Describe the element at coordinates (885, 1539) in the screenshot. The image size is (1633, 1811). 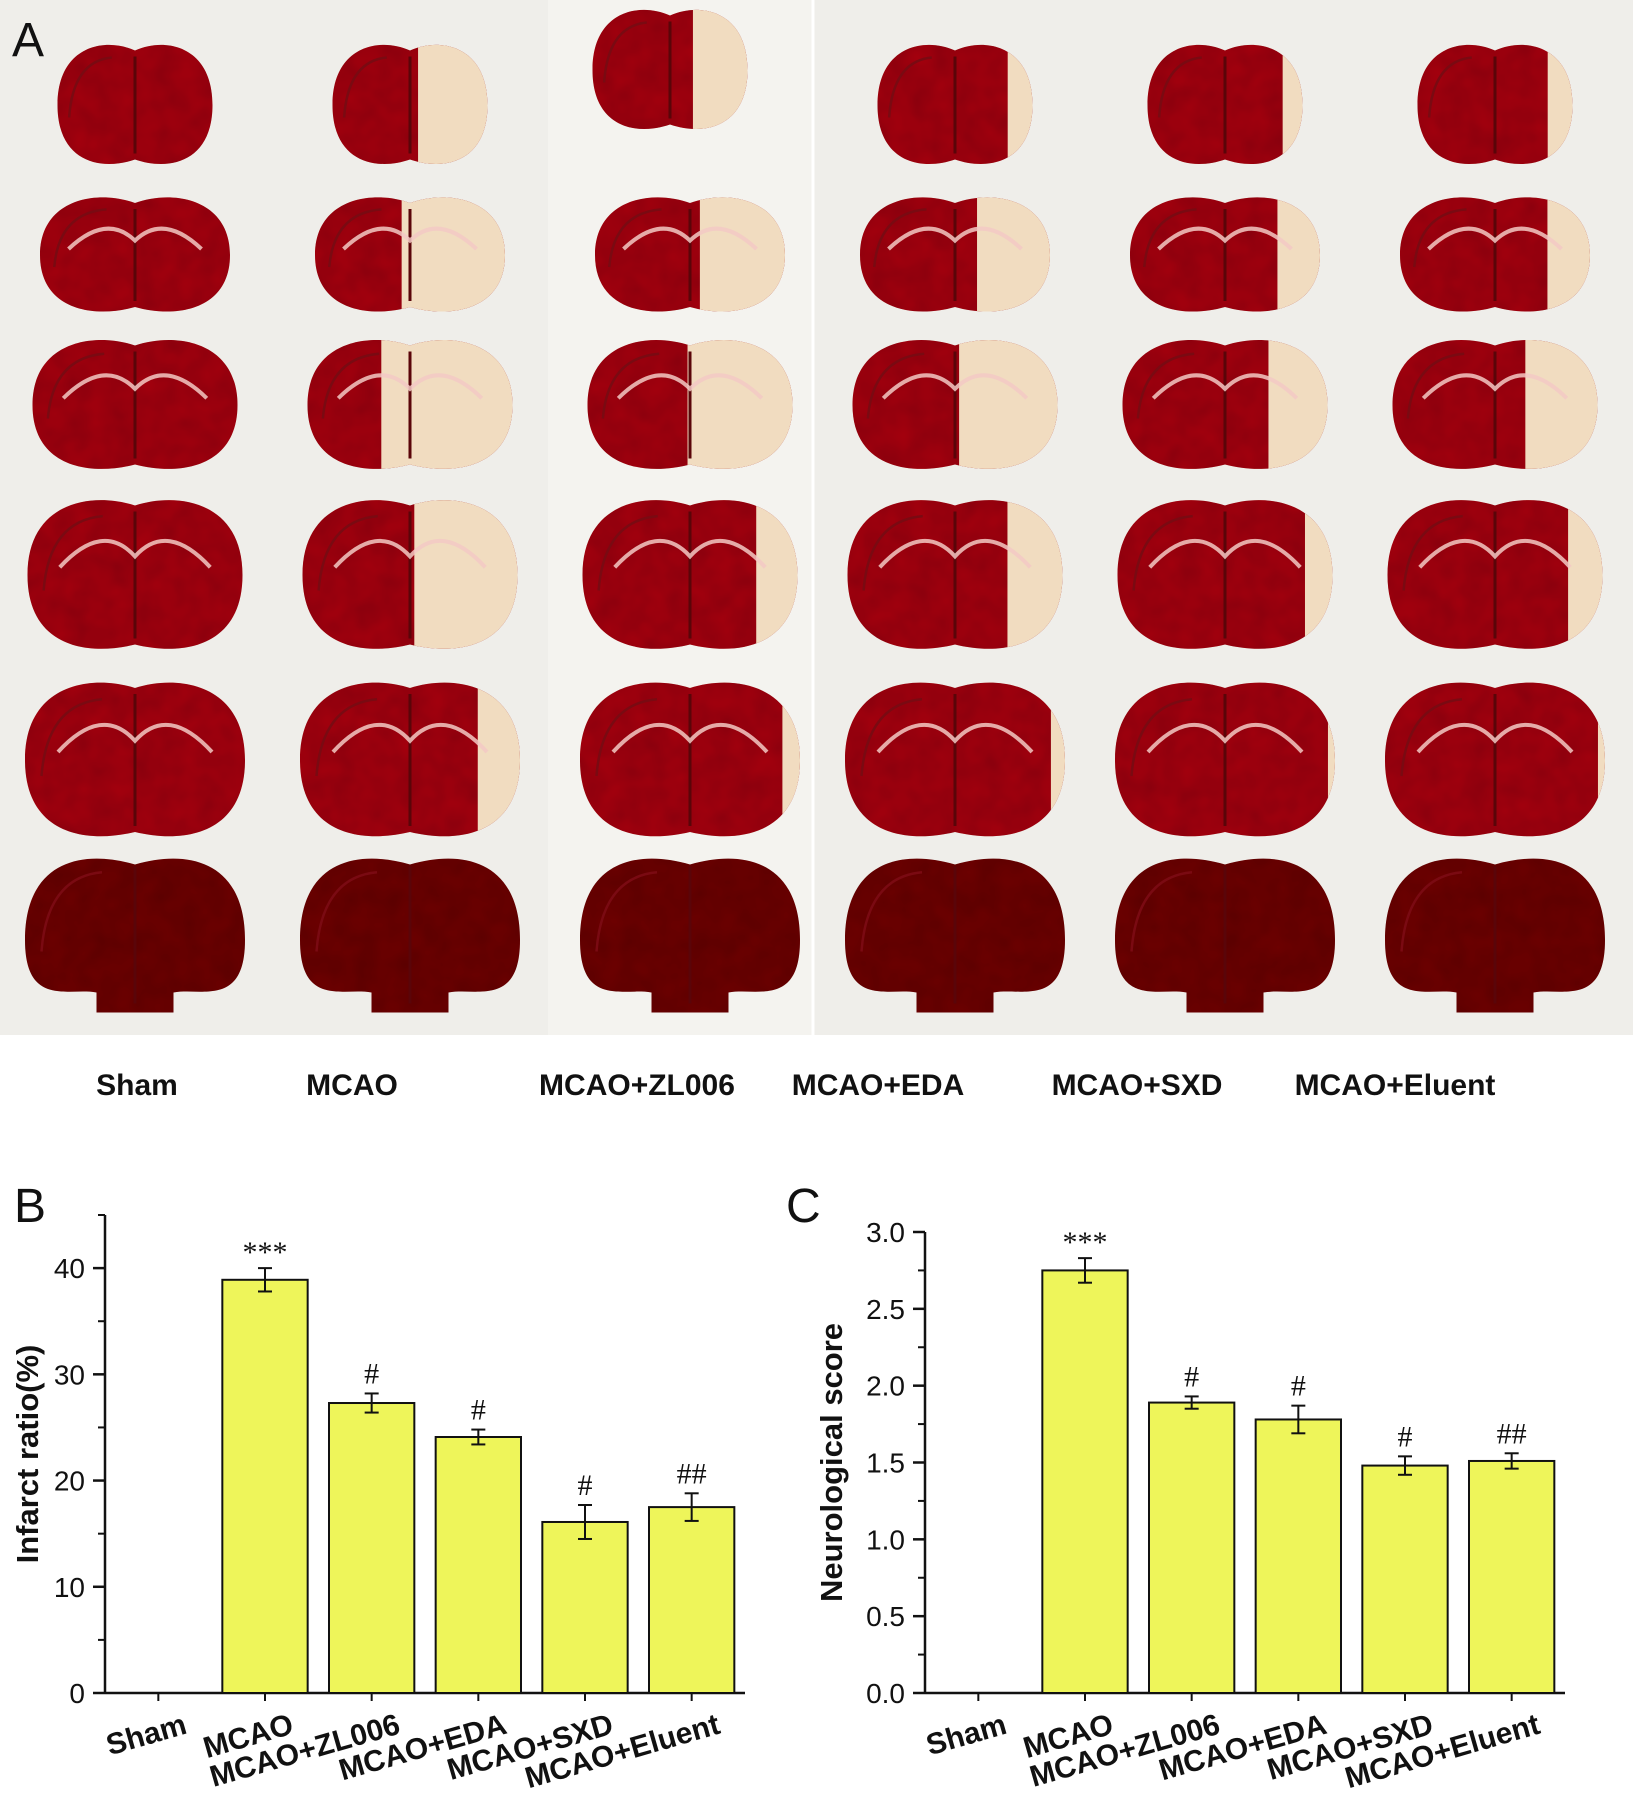
I see `y-tick-label: 1.0` at that location.